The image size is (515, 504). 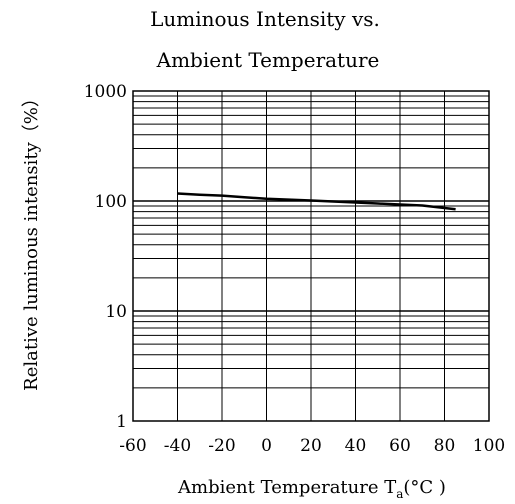 I want to click on x-axis-label: Ambient Temperature Ta(°C ), so click(x=311, y=489).